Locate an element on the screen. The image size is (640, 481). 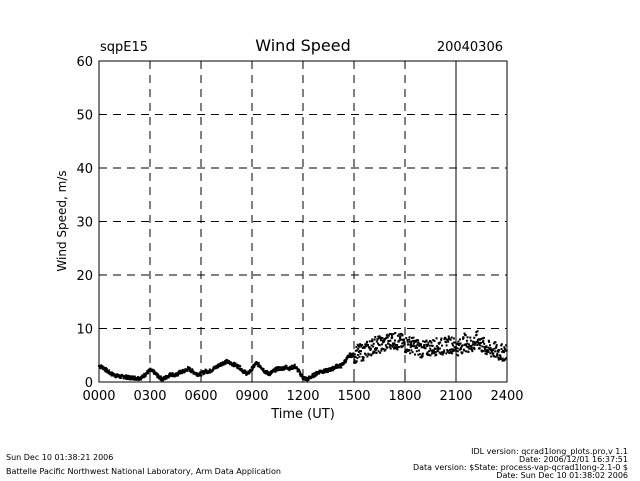
x-tick-label: 1800 is located at coordinates (404, 396).